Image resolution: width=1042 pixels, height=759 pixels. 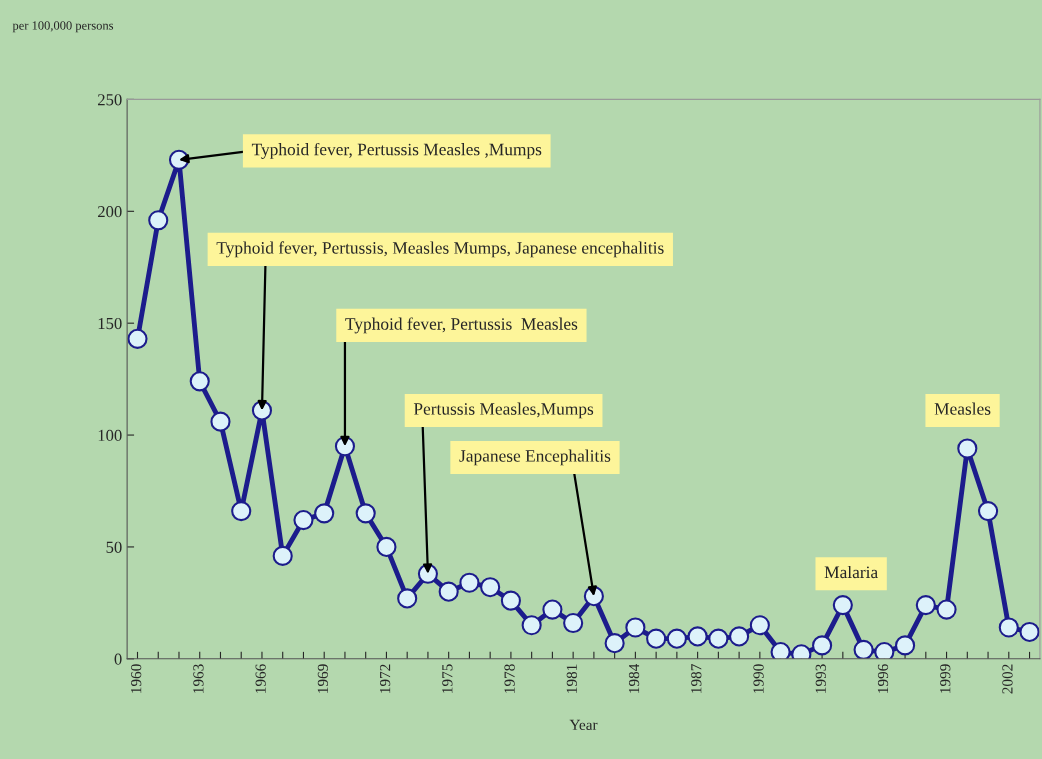 What do you see at coordinates (583, 724) in the screenshot?
I see `x-axis-title: Year` at bounding box center [583, 724].